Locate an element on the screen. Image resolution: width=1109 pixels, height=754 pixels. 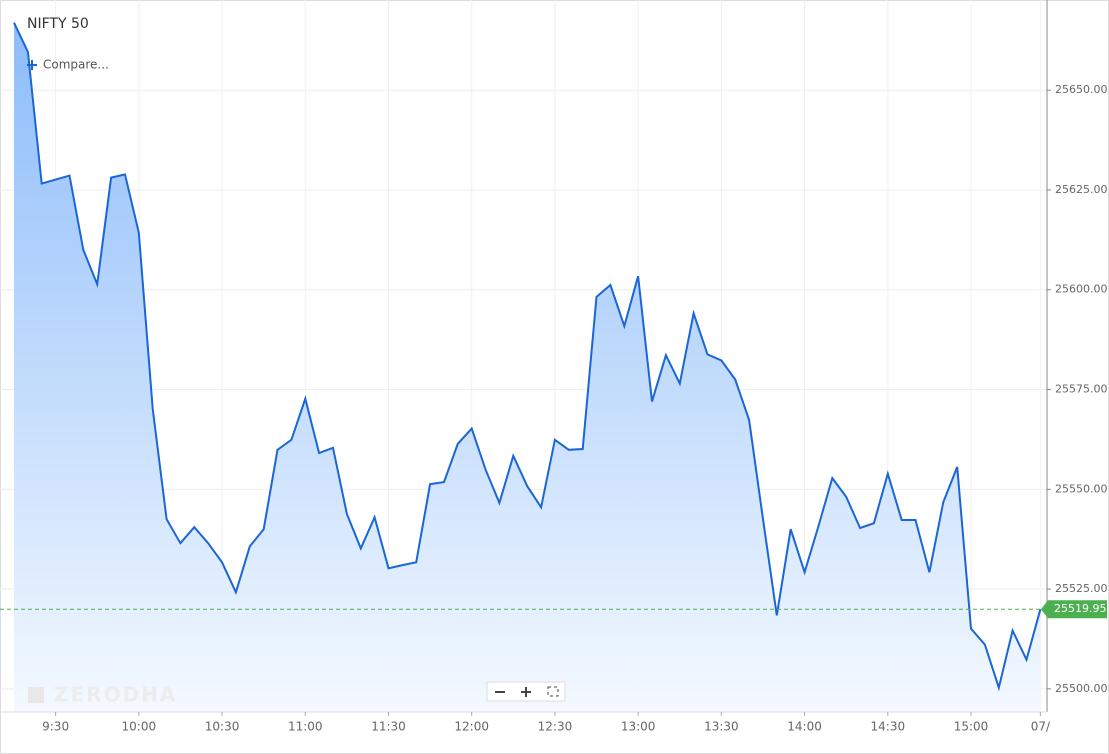
last-price-badge is located at coordinates (1074, 609).